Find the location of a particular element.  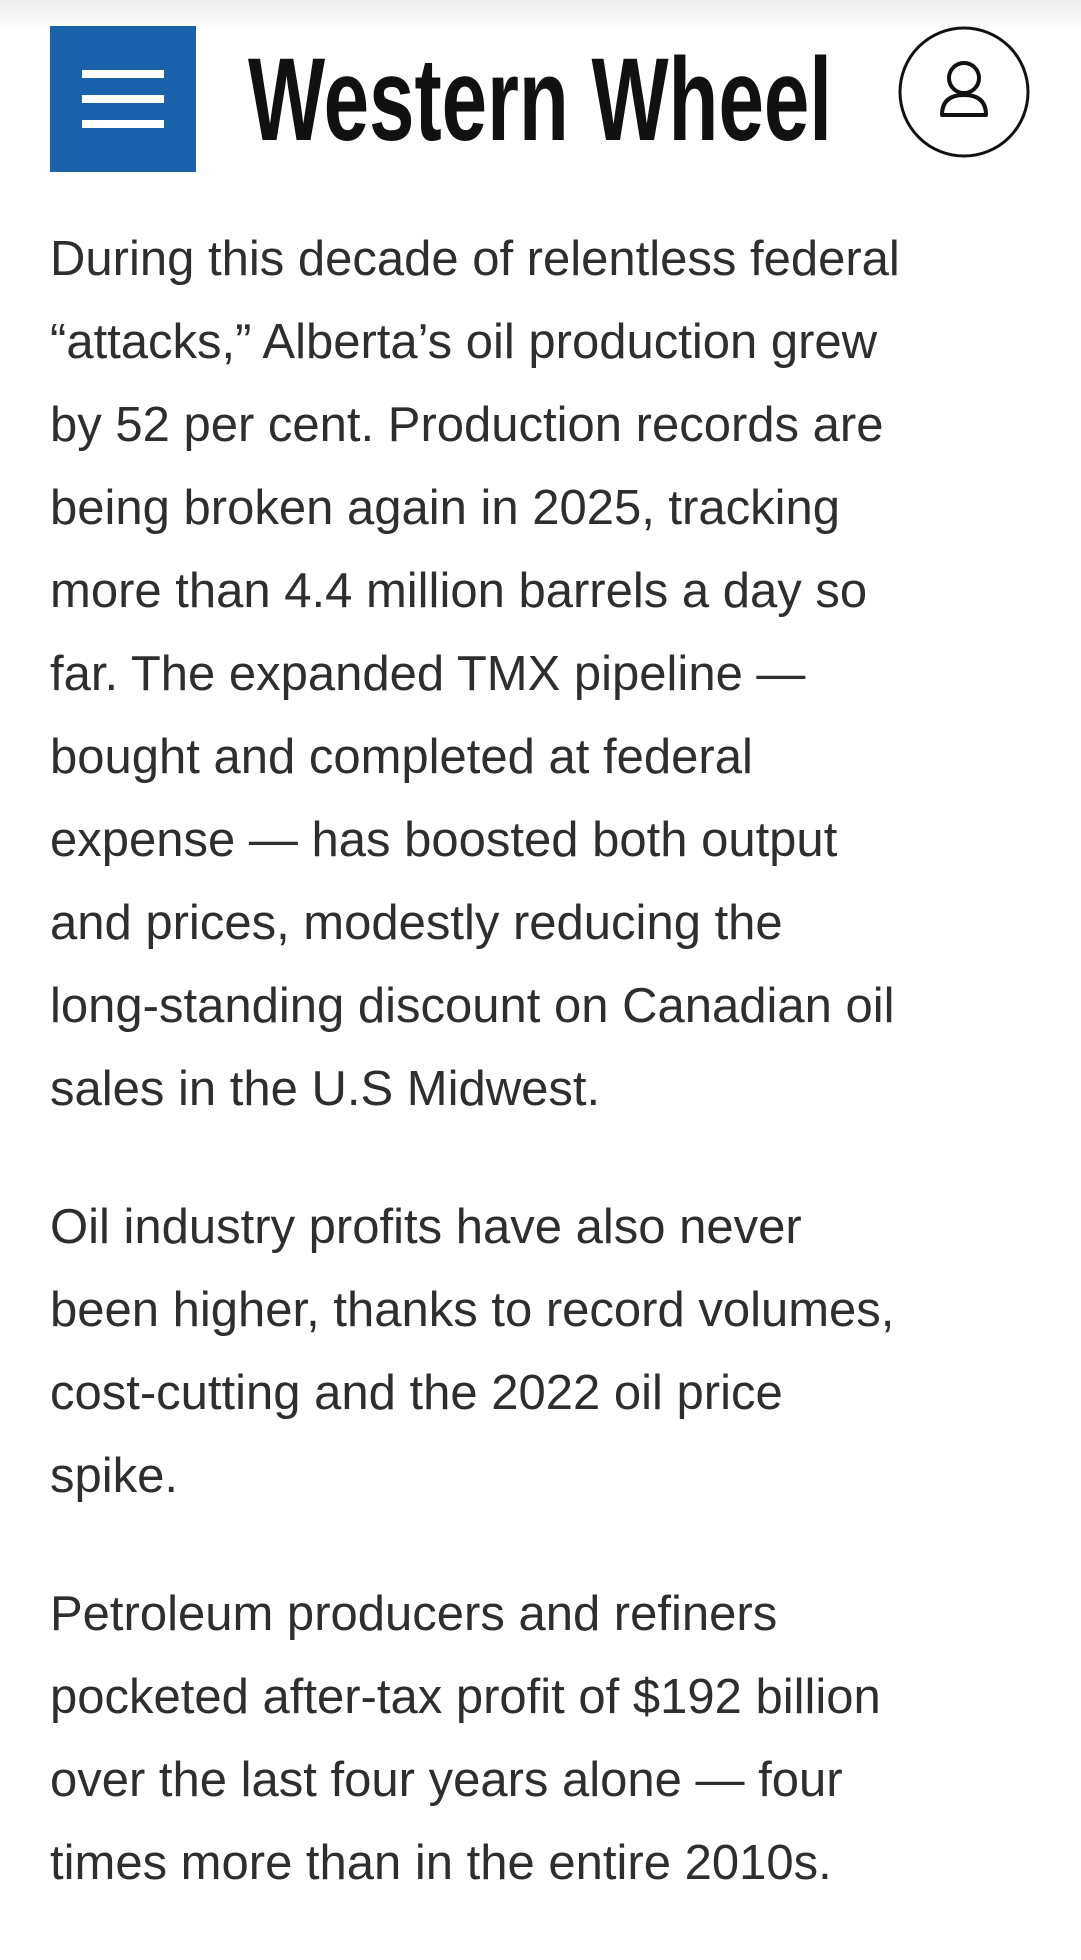

top-shadow is located at coordinates (540, 15).